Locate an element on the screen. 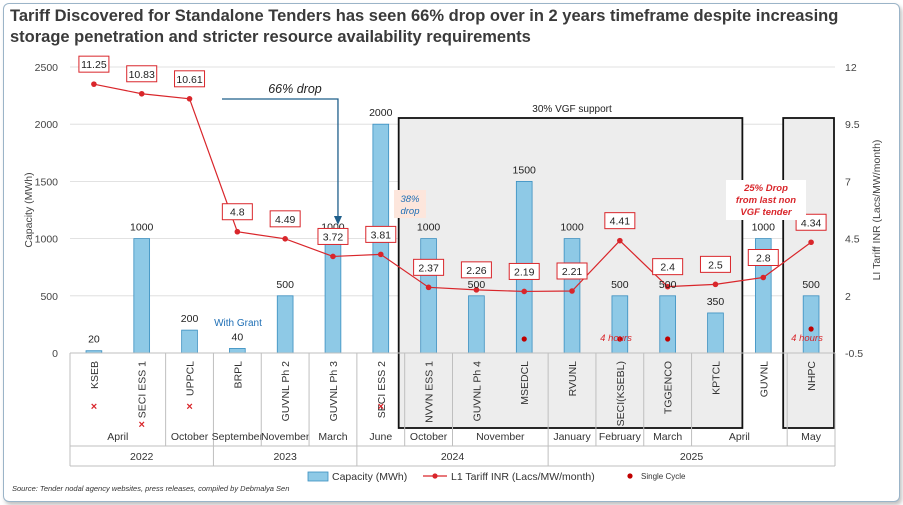 This screenshot has height=505, width=903. tariff-value-label: 2.5 is located at coordinates (715, 265).